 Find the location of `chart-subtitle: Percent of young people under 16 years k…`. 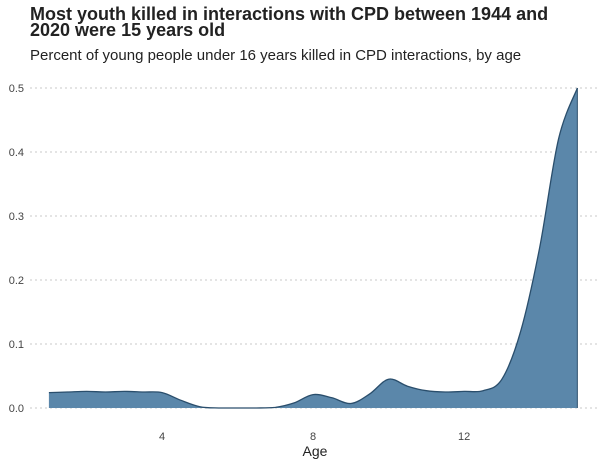

chart-subtitle: Percent of young people under 16 years k… is located at coordinates (276, 55).